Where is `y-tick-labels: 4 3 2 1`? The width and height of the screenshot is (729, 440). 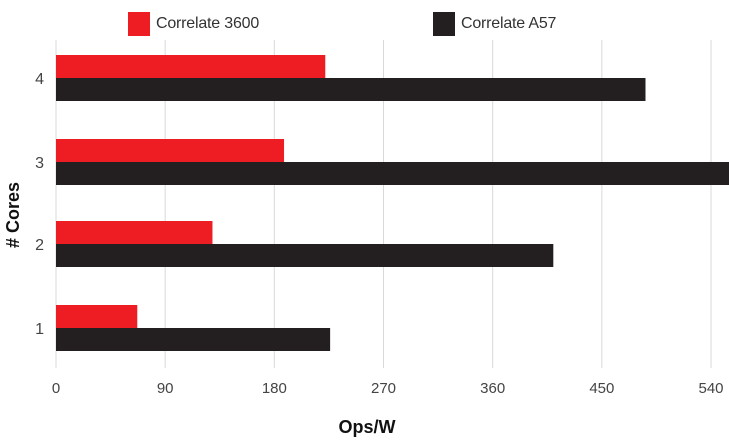
y-tick-labels: 4 3 2 1 is located at coordinates (39, 204).